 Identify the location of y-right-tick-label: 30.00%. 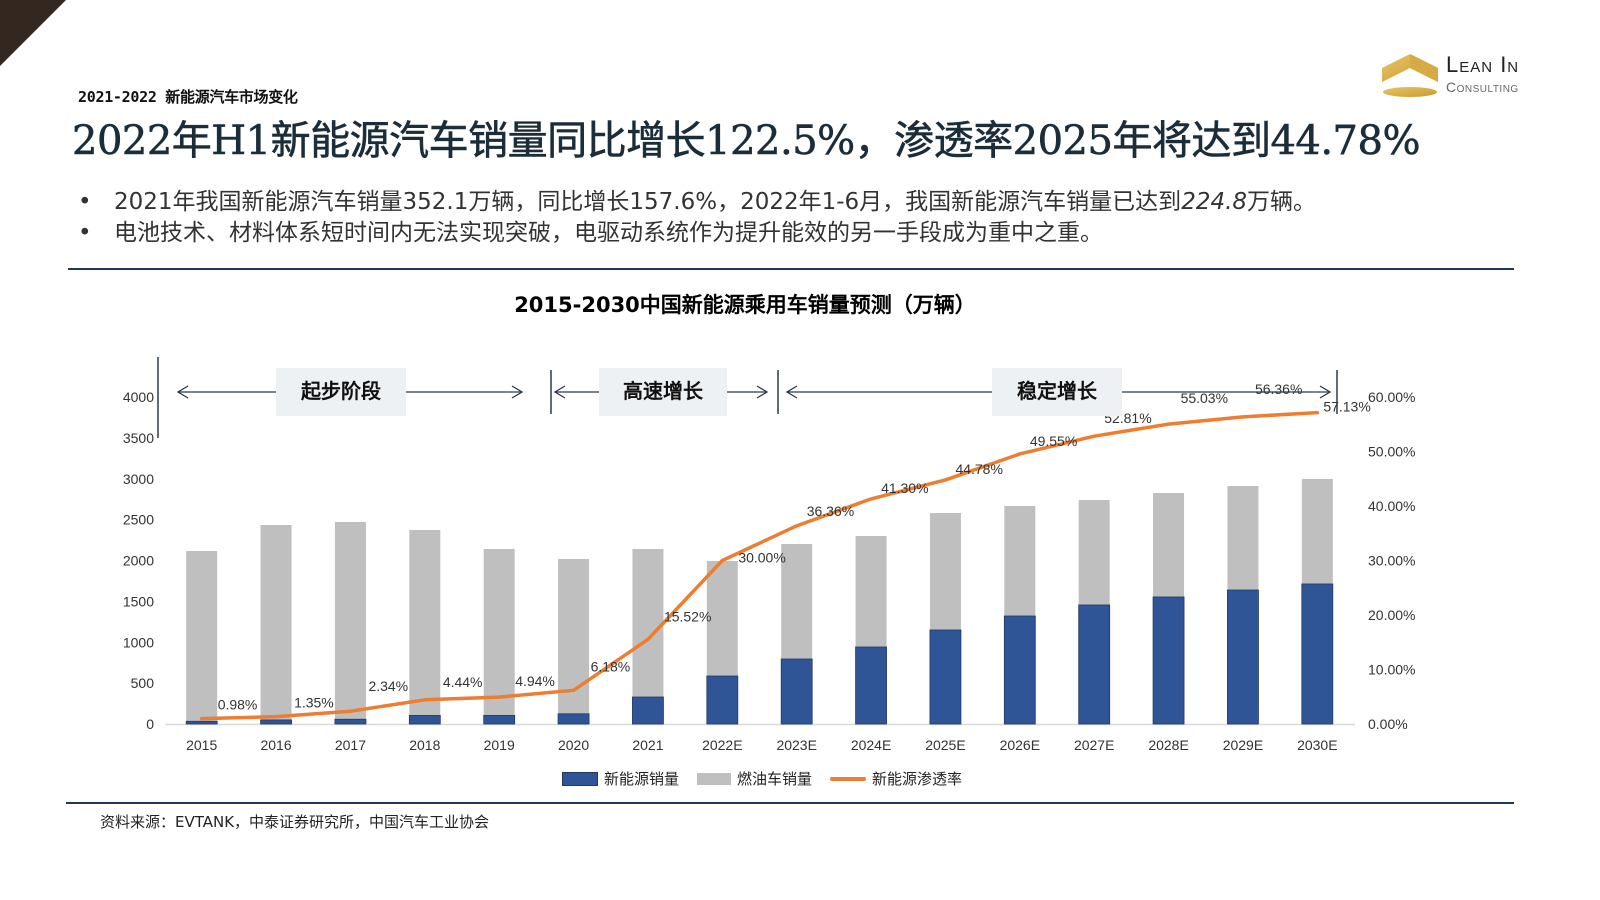
(1391, 561).